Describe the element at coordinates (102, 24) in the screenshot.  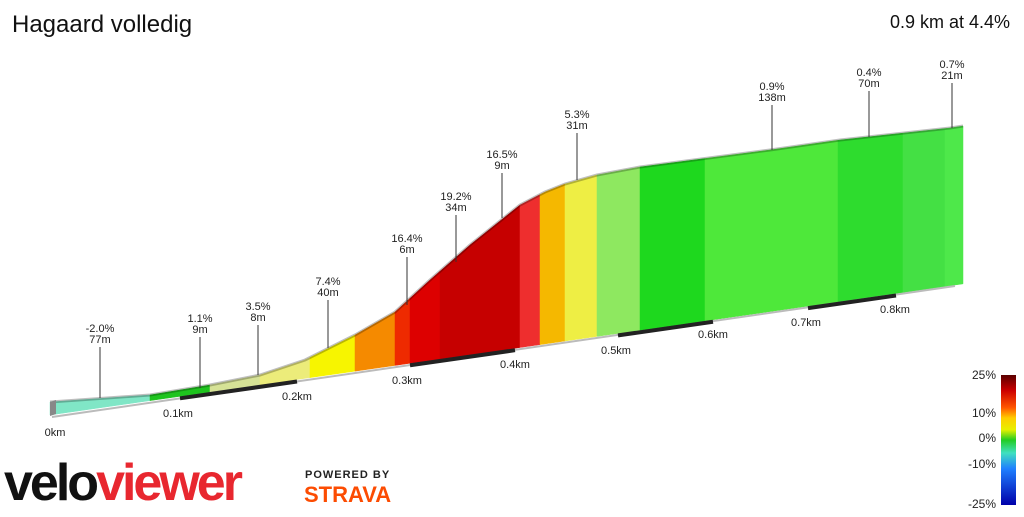
I see `title: Hagaard volledig` at that location.